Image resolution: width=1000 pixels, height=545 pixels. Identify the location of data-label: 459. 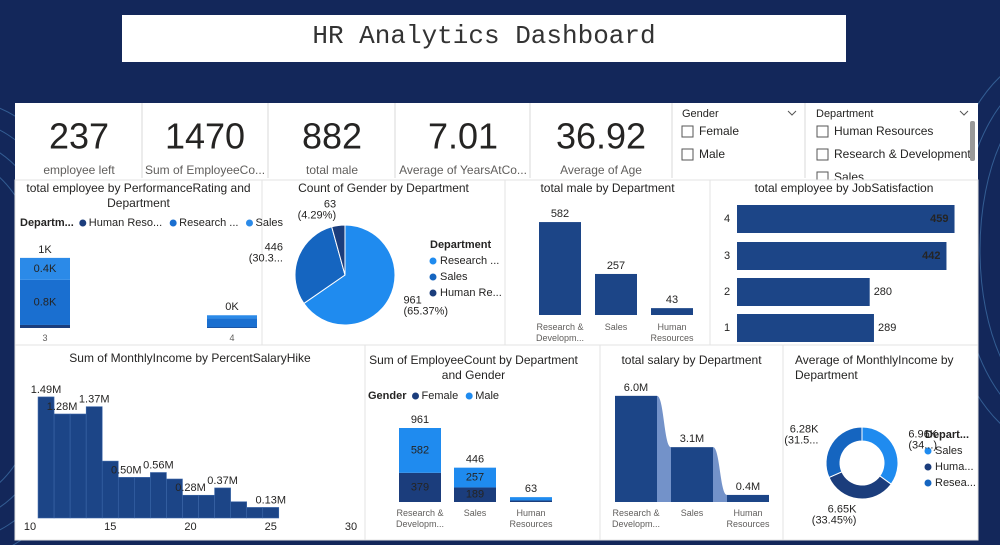
(939, 219).